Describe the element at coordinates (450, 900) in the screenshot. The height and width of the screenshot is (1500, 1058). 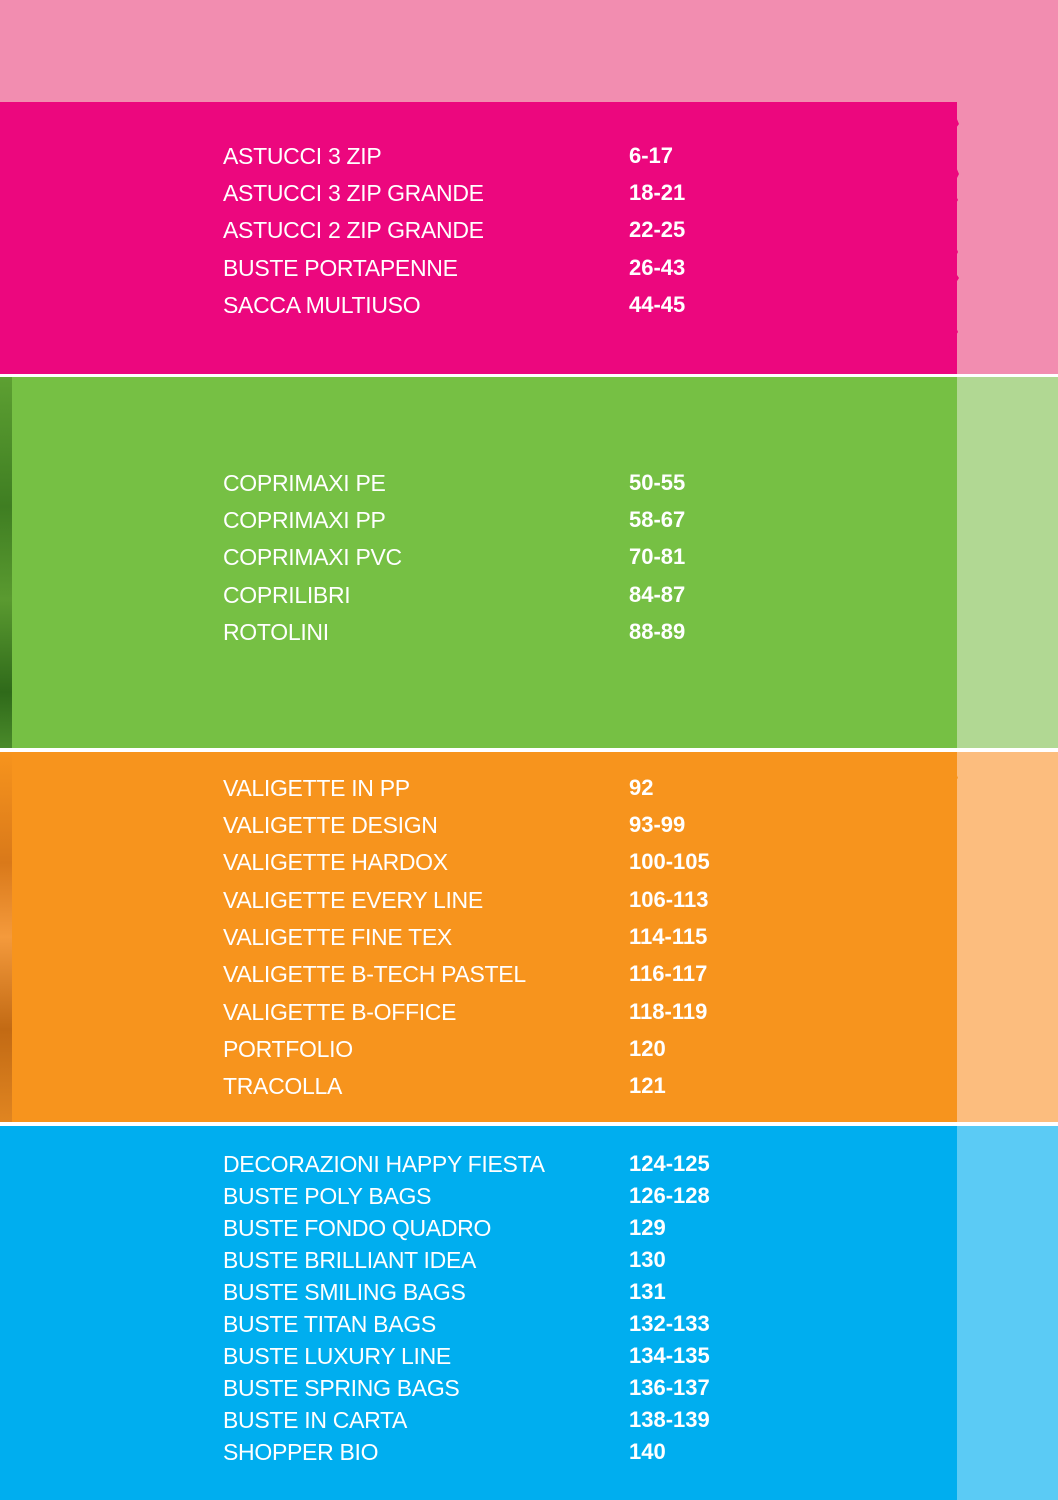
I see `list-item: VALIGETTE EVERY LINE 106-113` at that location.